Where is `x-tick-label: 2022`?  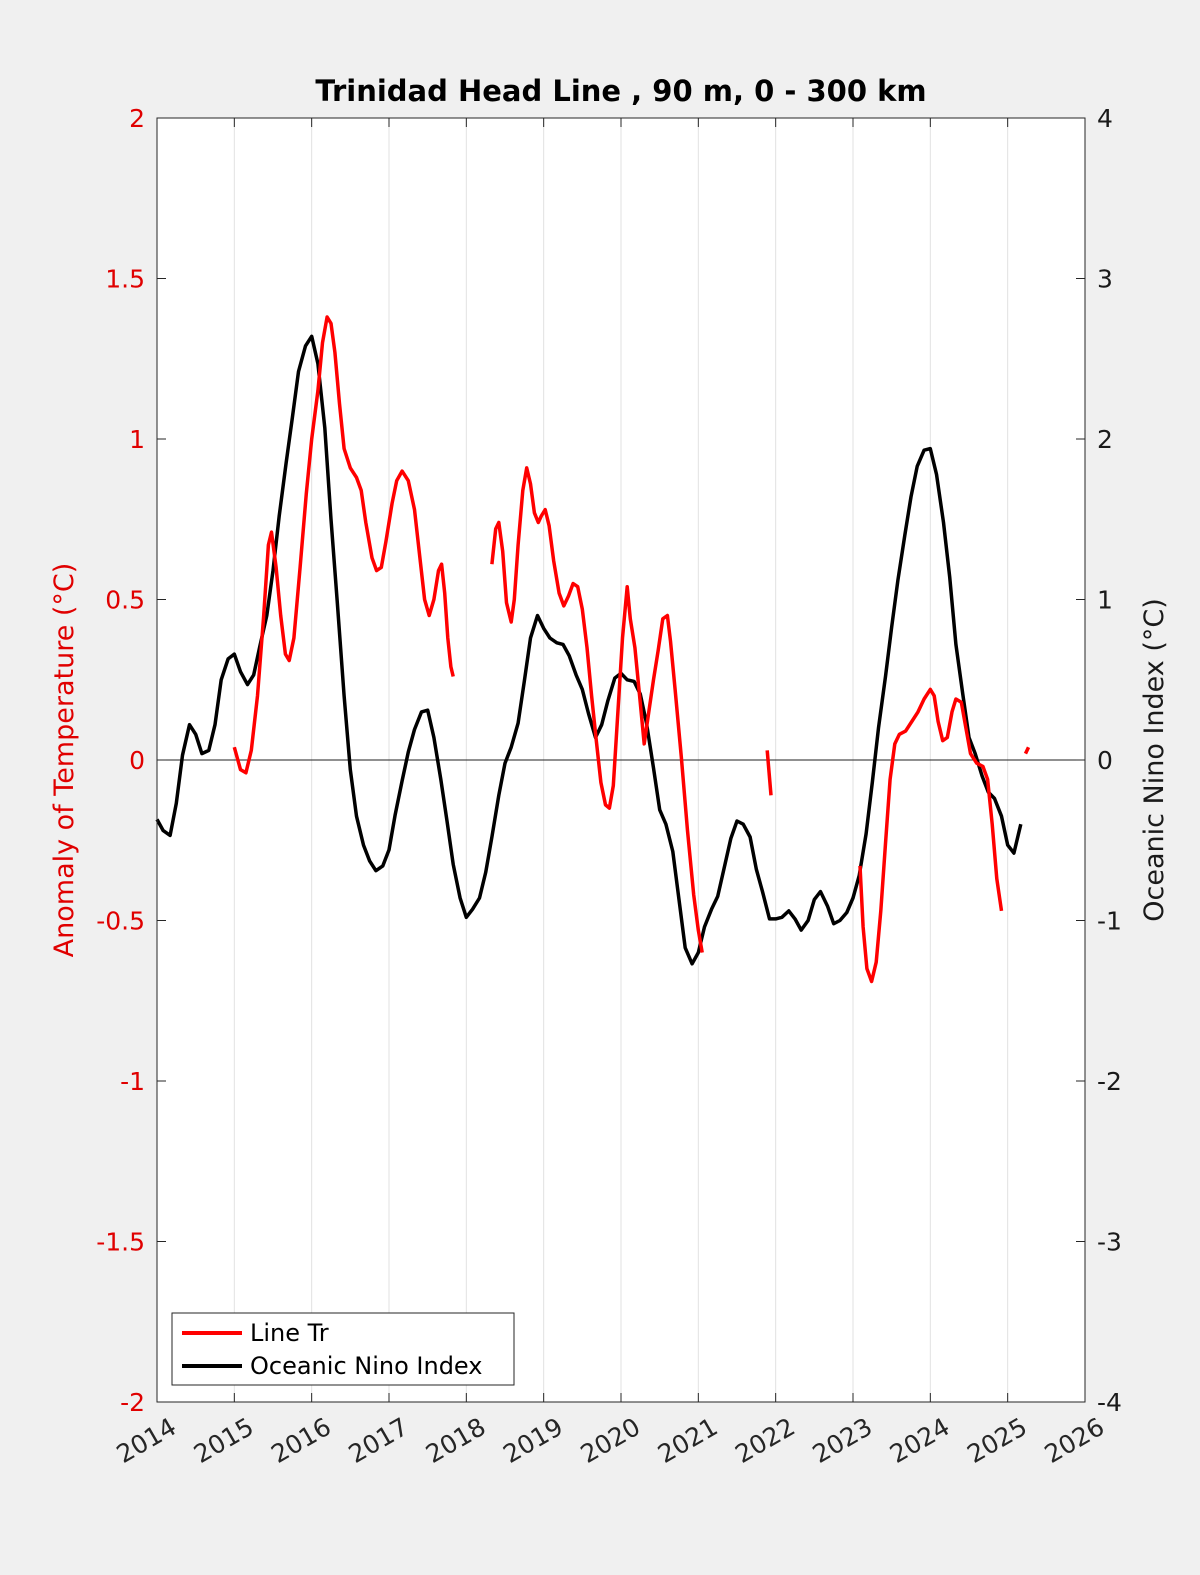 x-tick-label: 2022 is located at coordinates (765, 1440).